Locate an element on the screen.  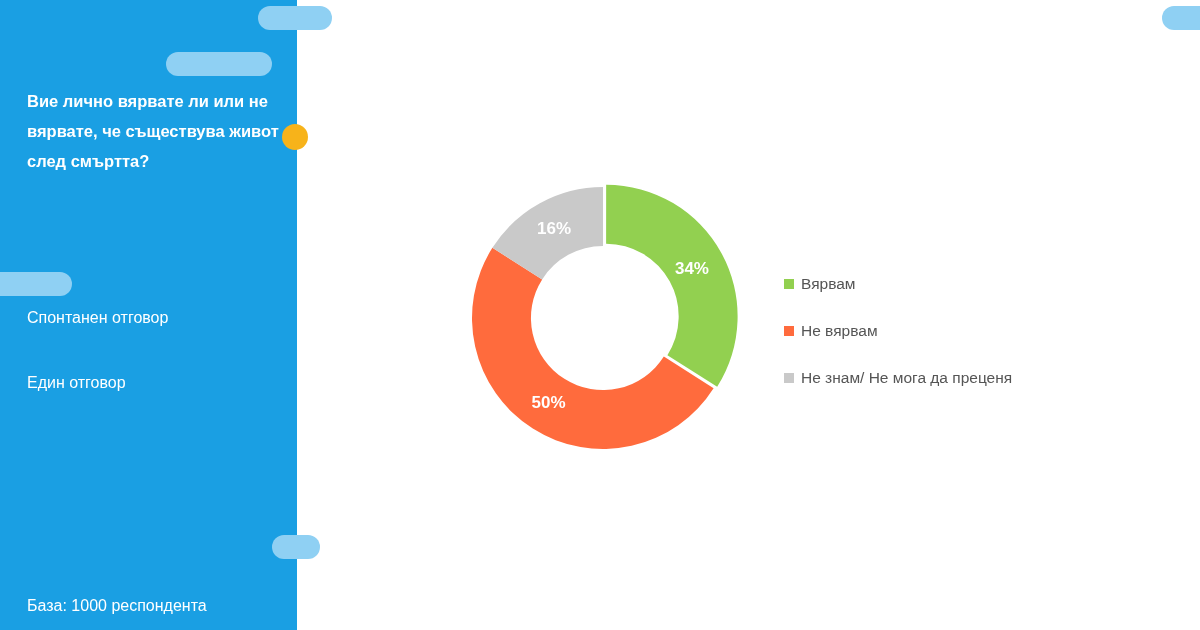
data-label: 34% is located at coordinates (691, 268).